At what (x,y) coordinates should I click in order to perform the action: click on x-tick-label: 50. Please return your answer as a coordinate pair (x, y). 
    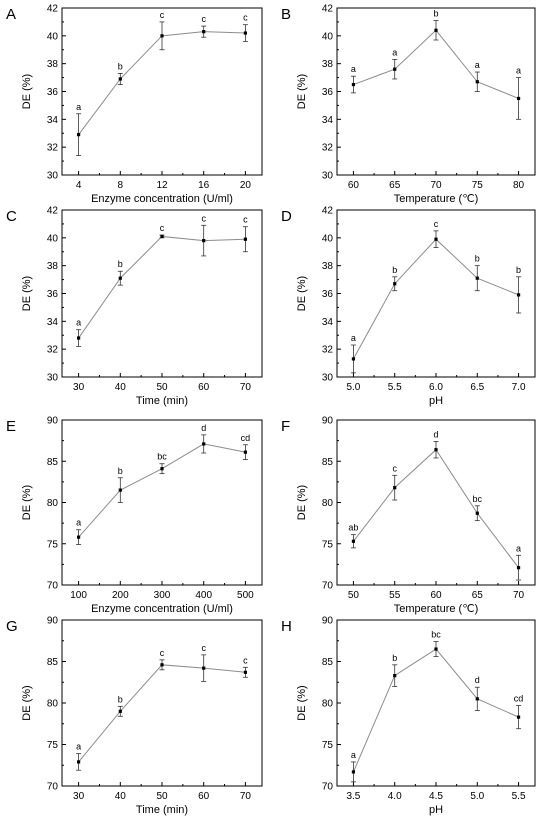
    Looking at the image, I should click on (354, 595).